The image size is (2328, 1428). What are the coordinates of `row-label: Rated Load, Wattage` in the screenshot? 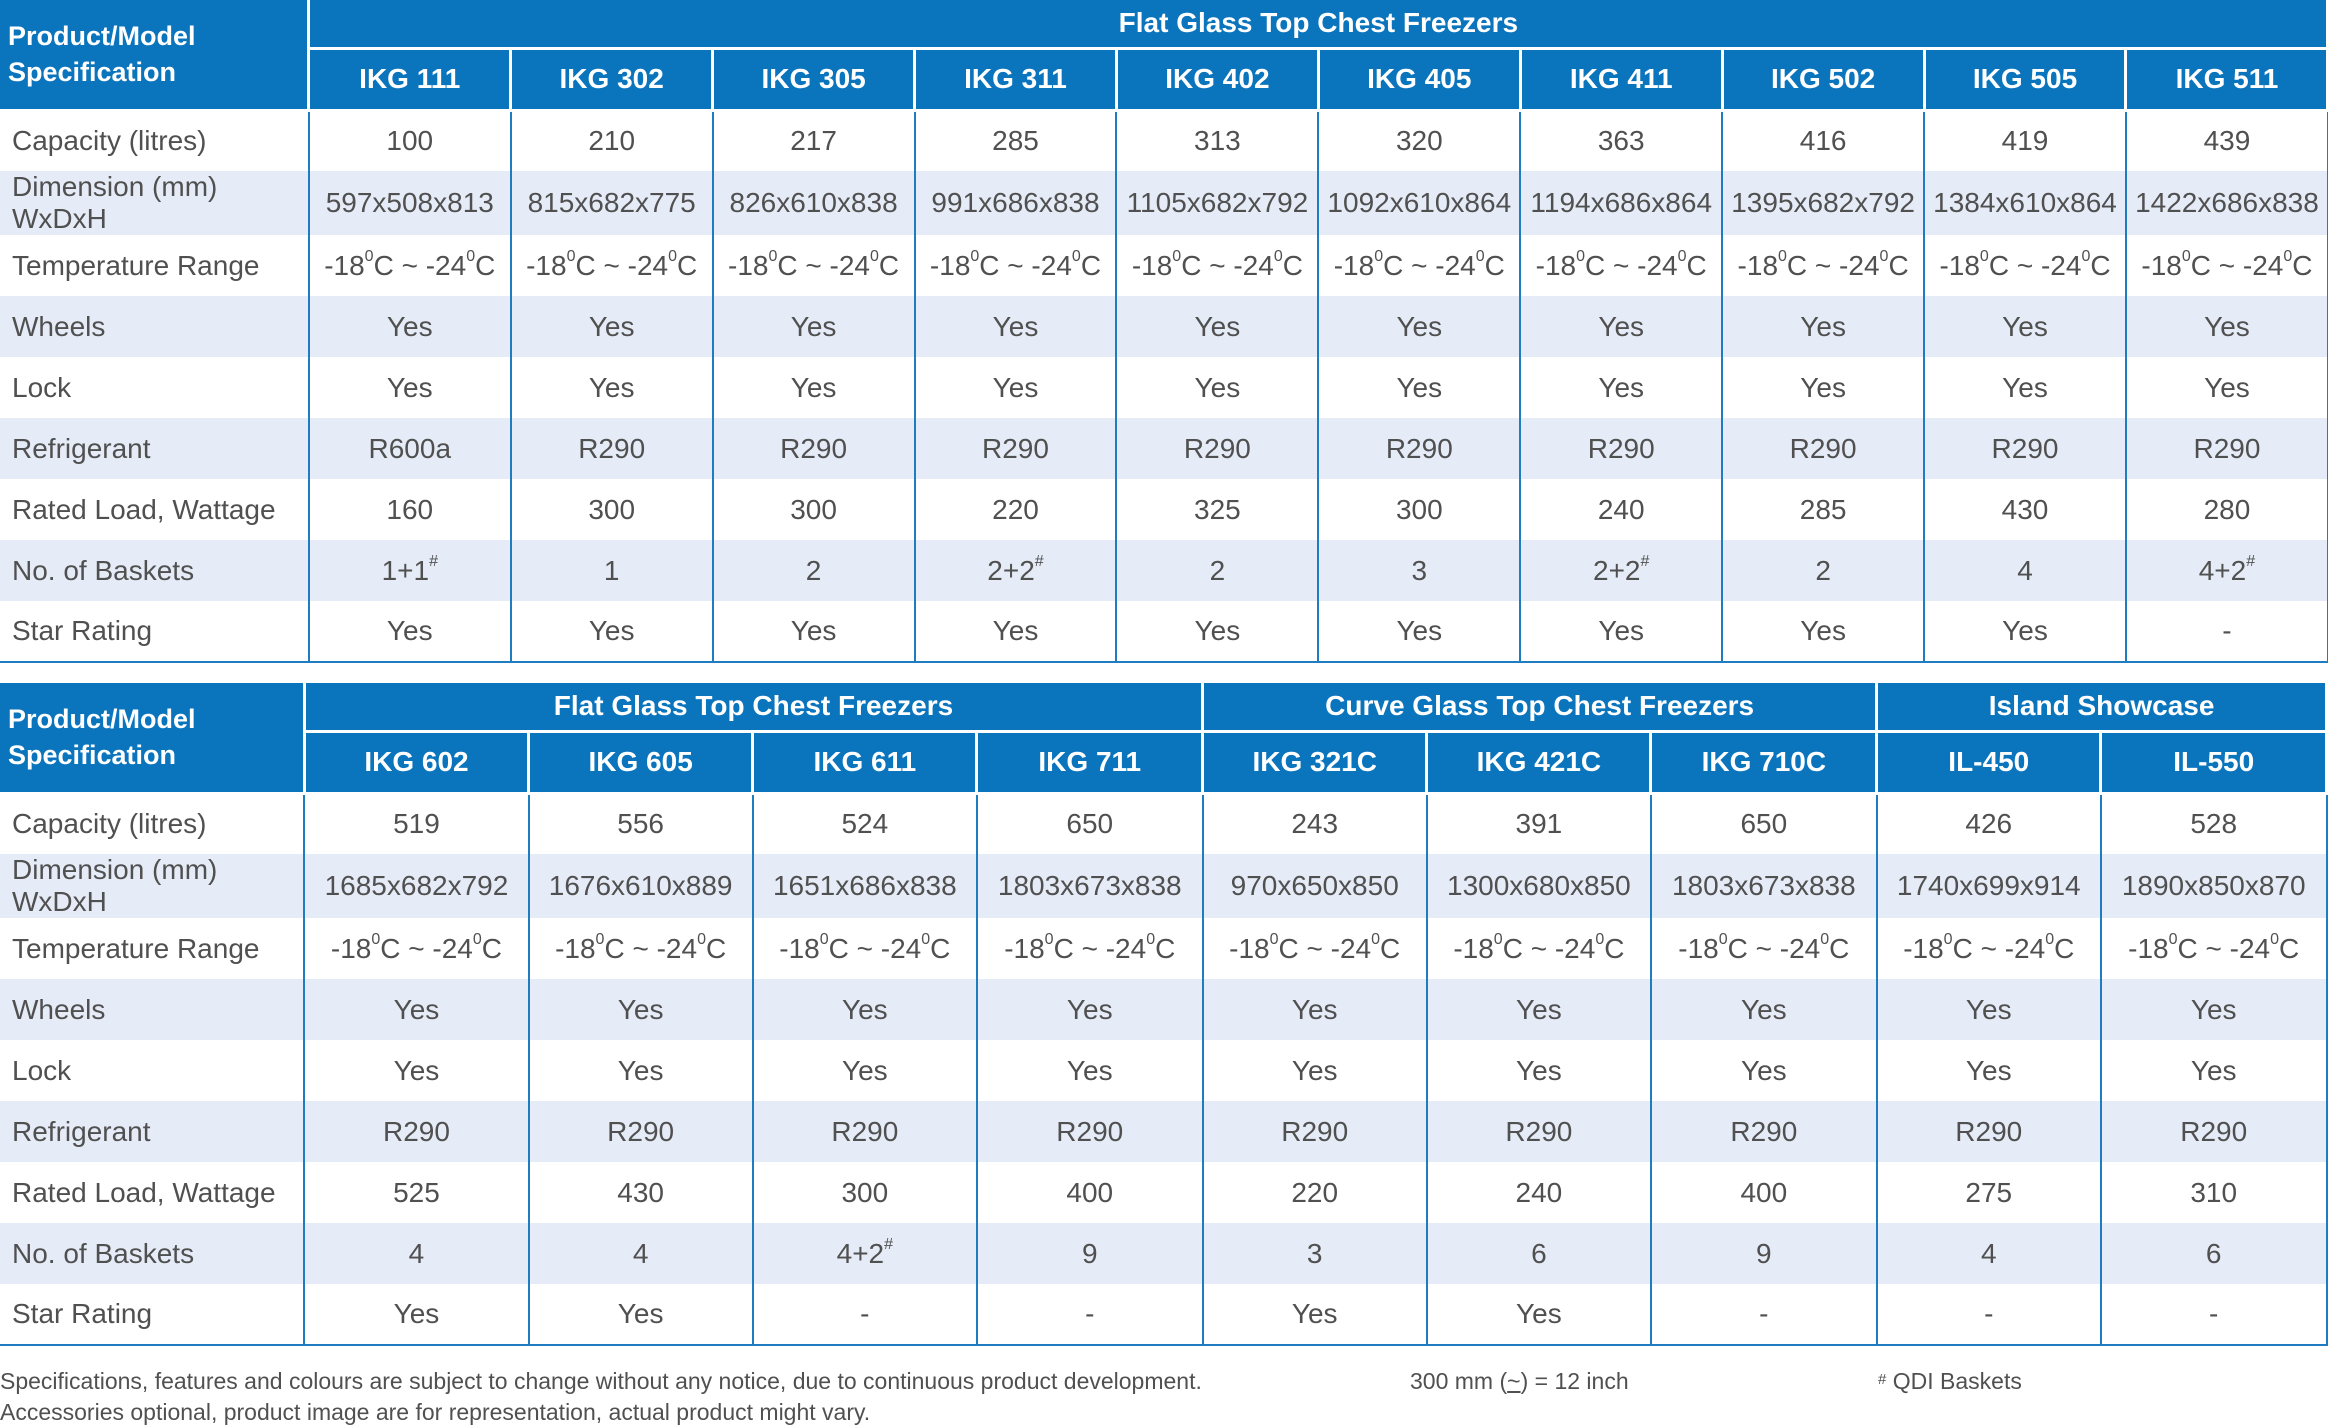 It's located at (155, 509).